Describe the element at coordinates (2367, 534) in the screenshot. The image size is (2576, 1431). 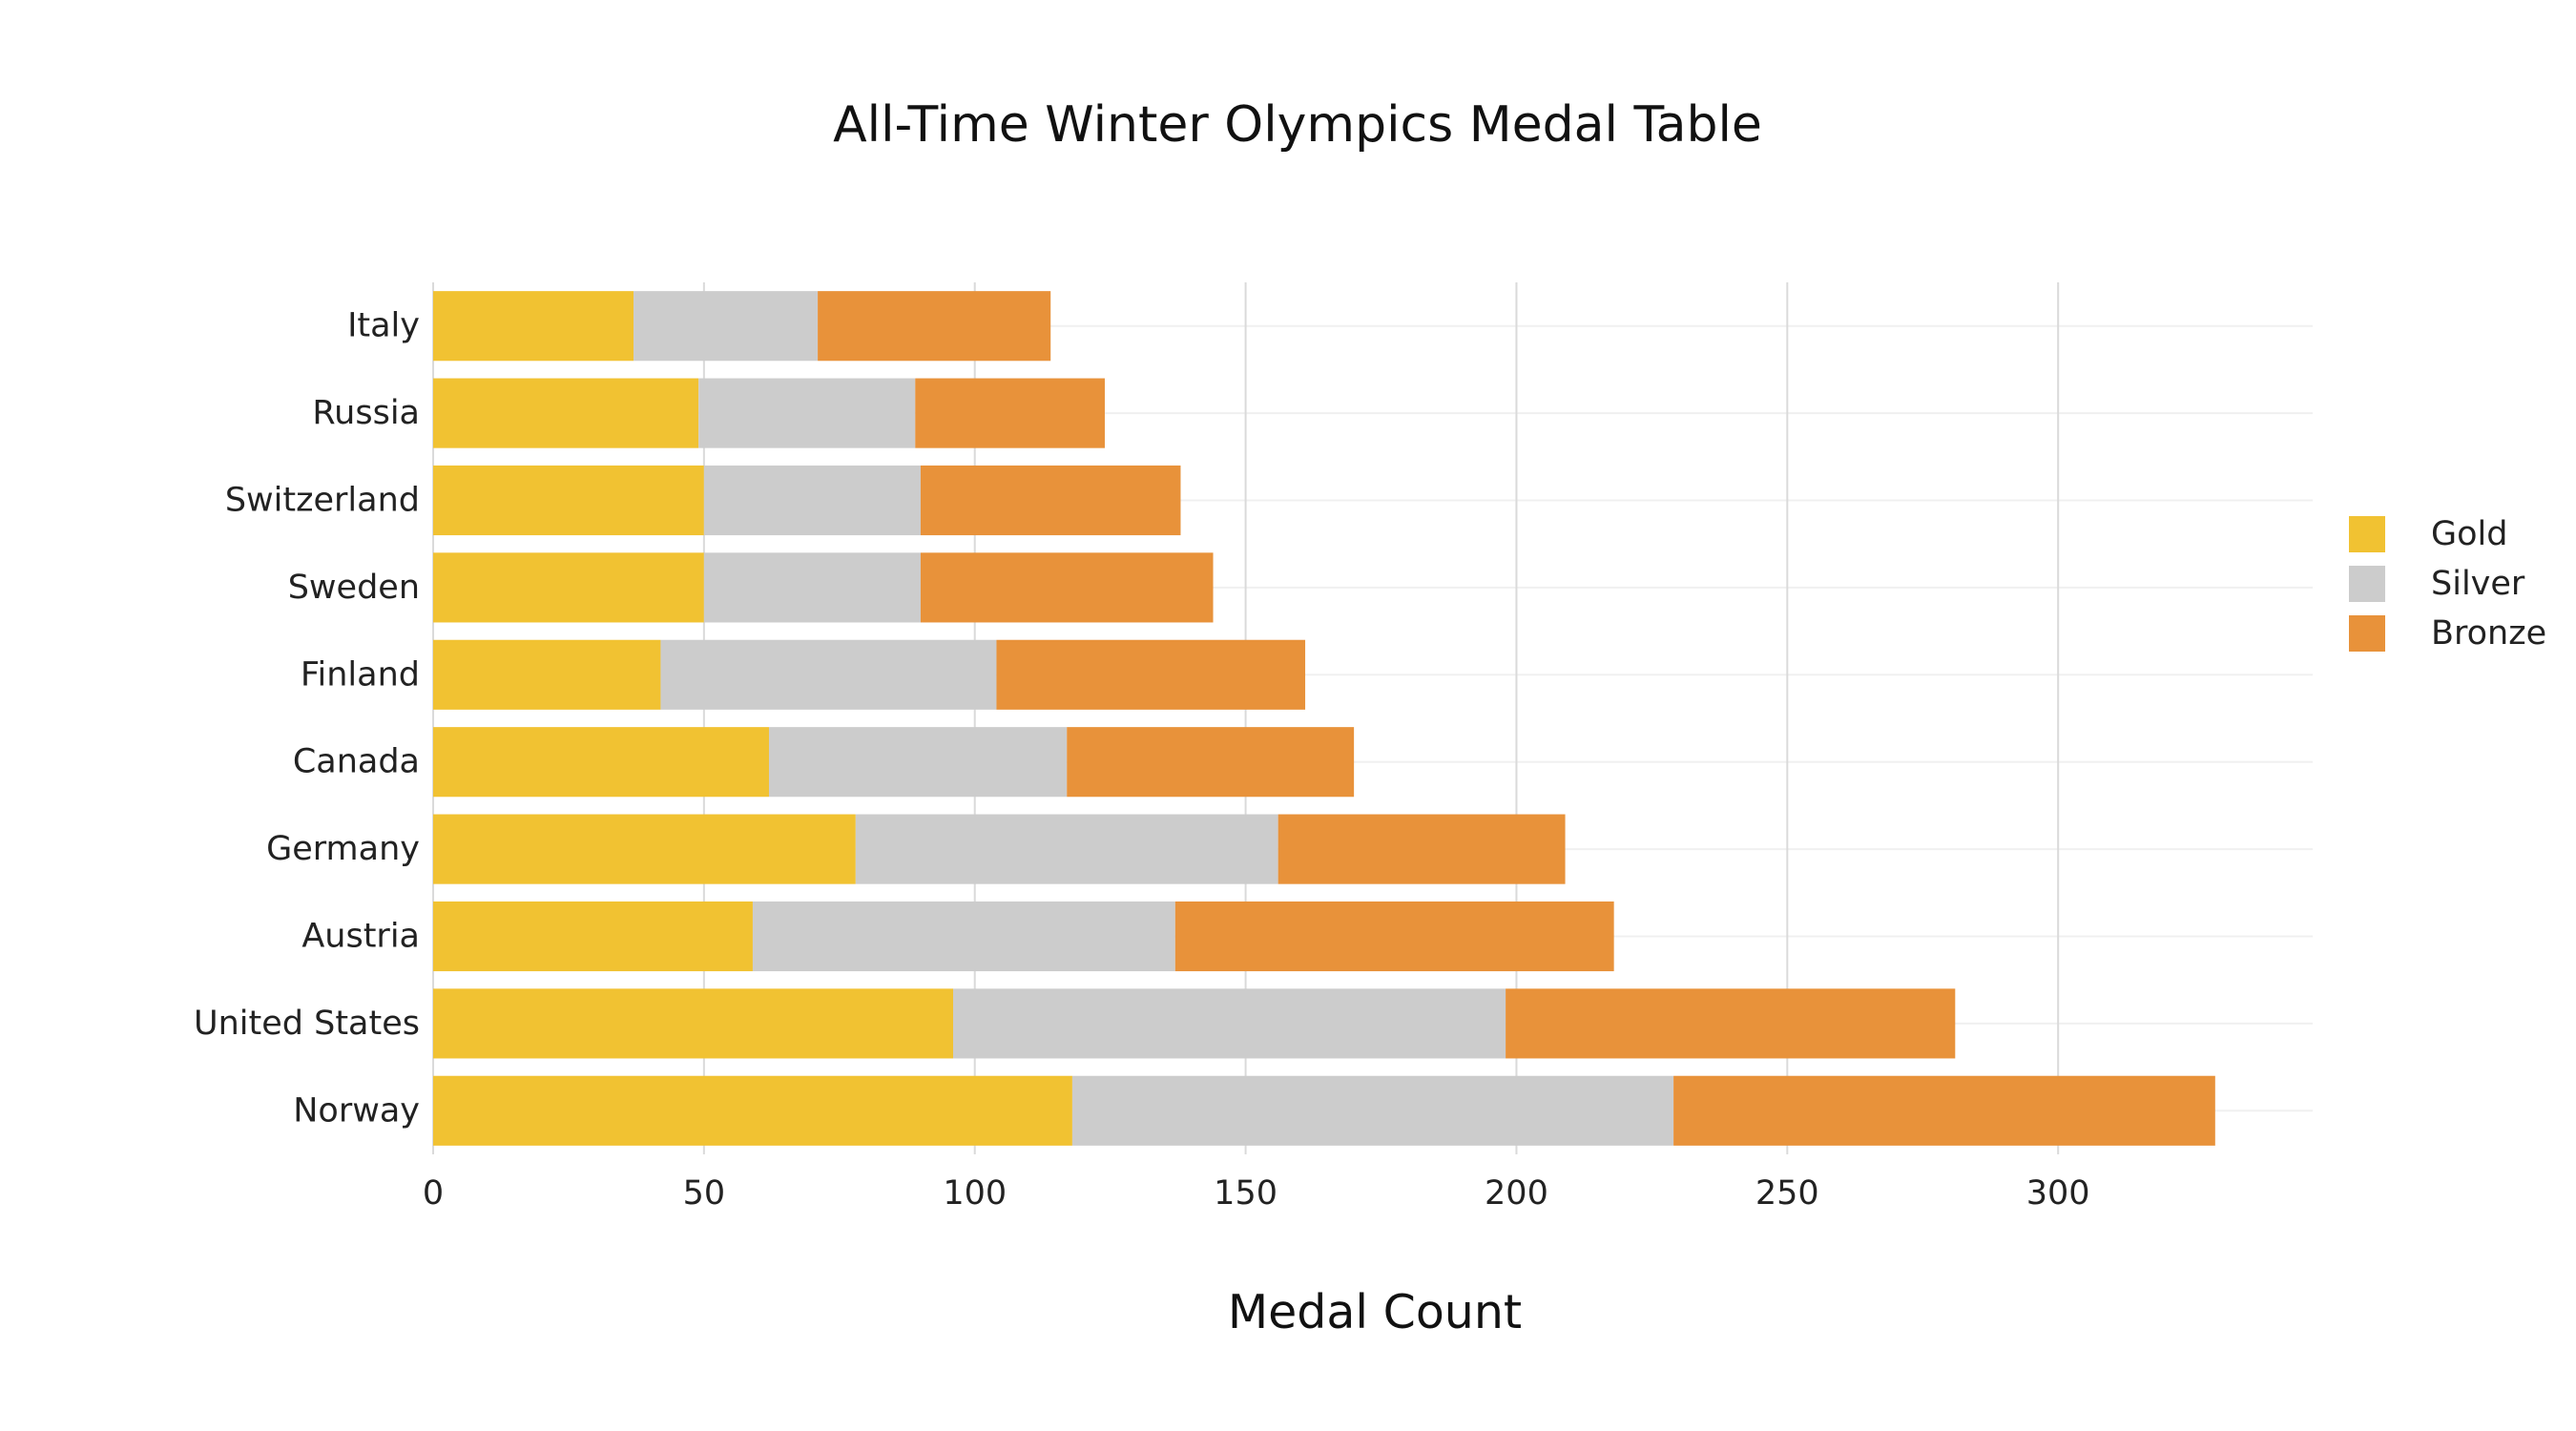
I see `legend-swatch-gold` at that location.